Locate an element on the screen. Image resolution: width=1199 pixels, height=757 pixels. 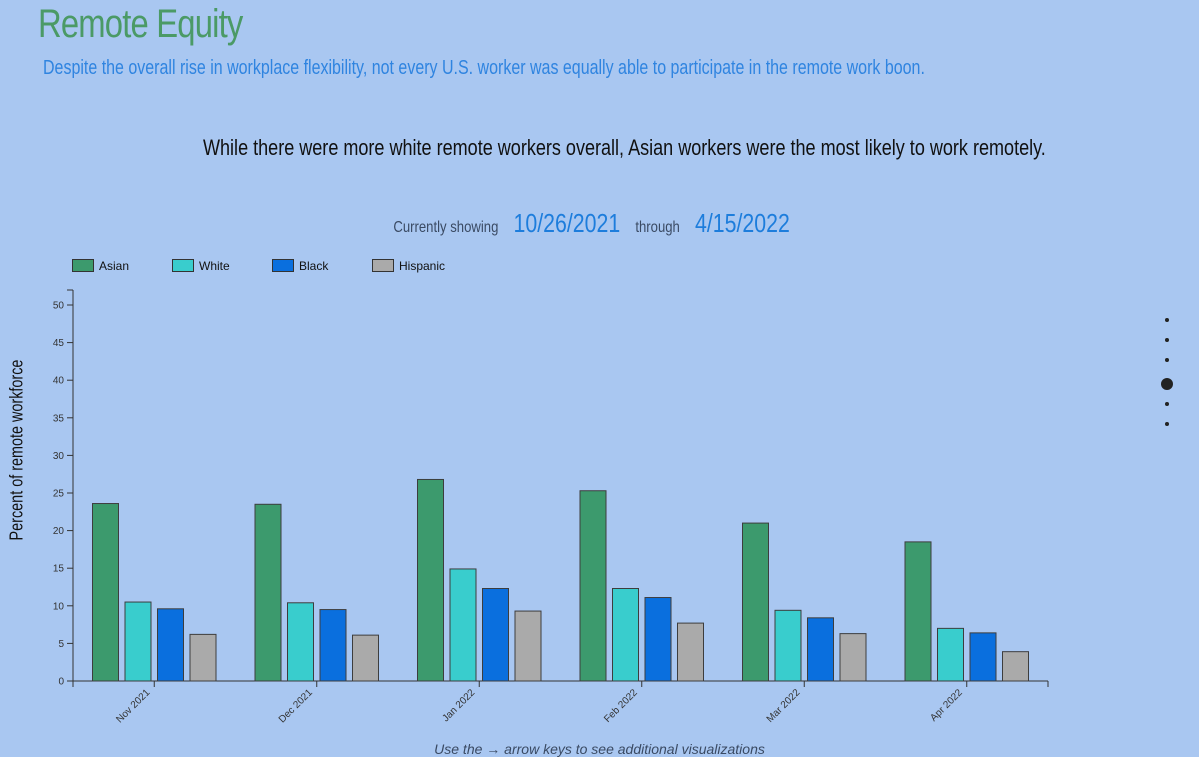
bar-black-apr-2022 is located at coordinates (983, 657).